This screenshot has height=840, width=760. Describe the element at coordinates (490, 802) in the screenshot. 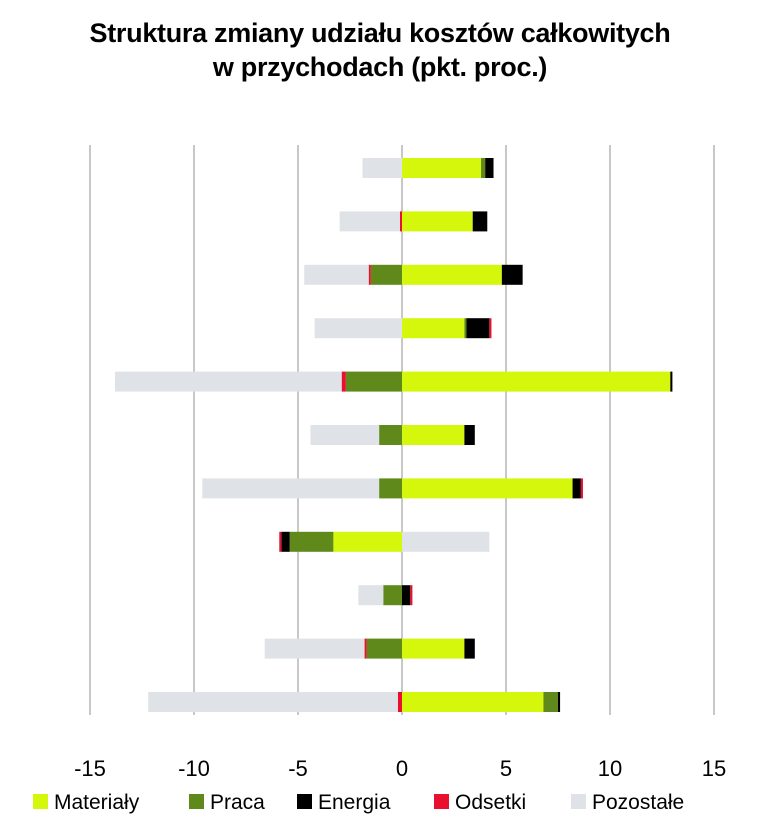

I see `legend-label-4: Odsetki` at that location.